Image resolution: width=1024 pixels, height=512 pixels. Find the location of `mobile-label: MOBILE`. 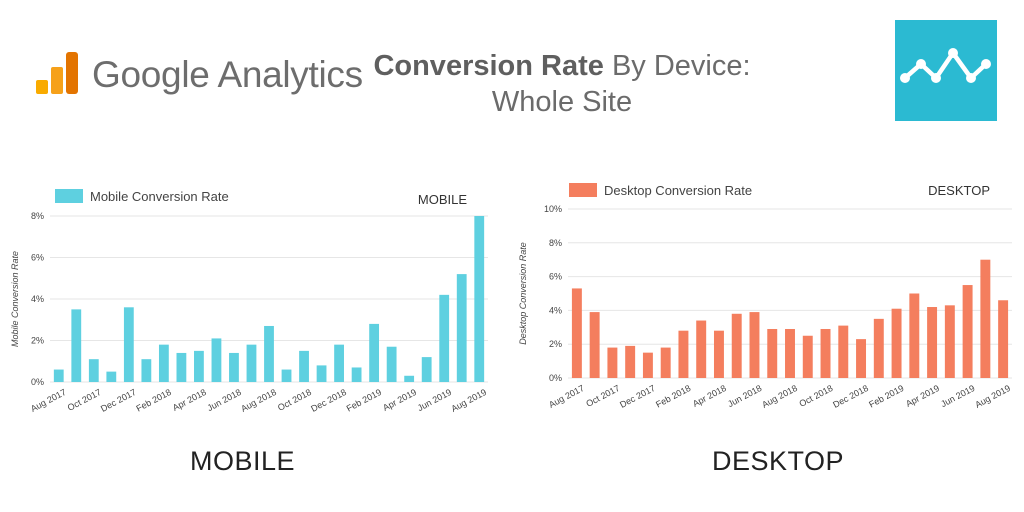

mobile-label: MOBILE is located at coordinates (243, 461).